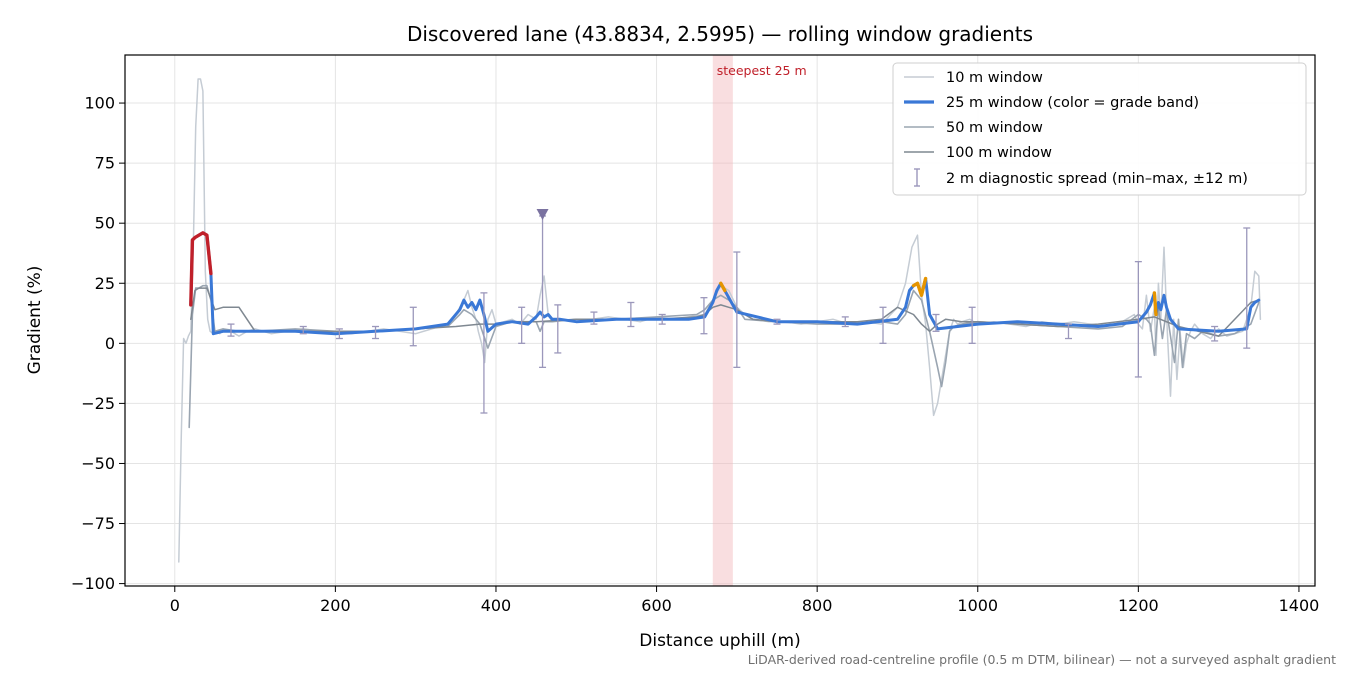  I want to click on legend-label-errorbar: 2 m diagnostic spread (min–max, ±12 m), so click(1097, 179).